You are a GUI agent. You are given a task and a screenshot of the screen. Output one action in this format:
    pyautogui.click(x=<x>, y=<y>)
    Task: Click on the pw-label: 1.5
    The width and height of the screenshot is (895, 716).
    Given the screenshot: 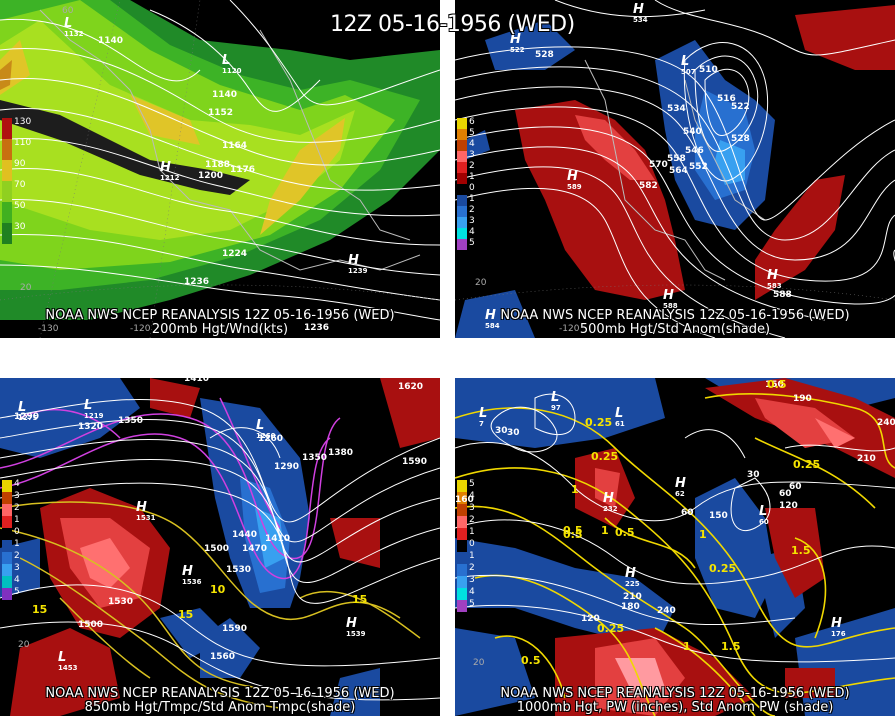 What is the action you would take?
    pyautogui.click(x=731, y=646)
    